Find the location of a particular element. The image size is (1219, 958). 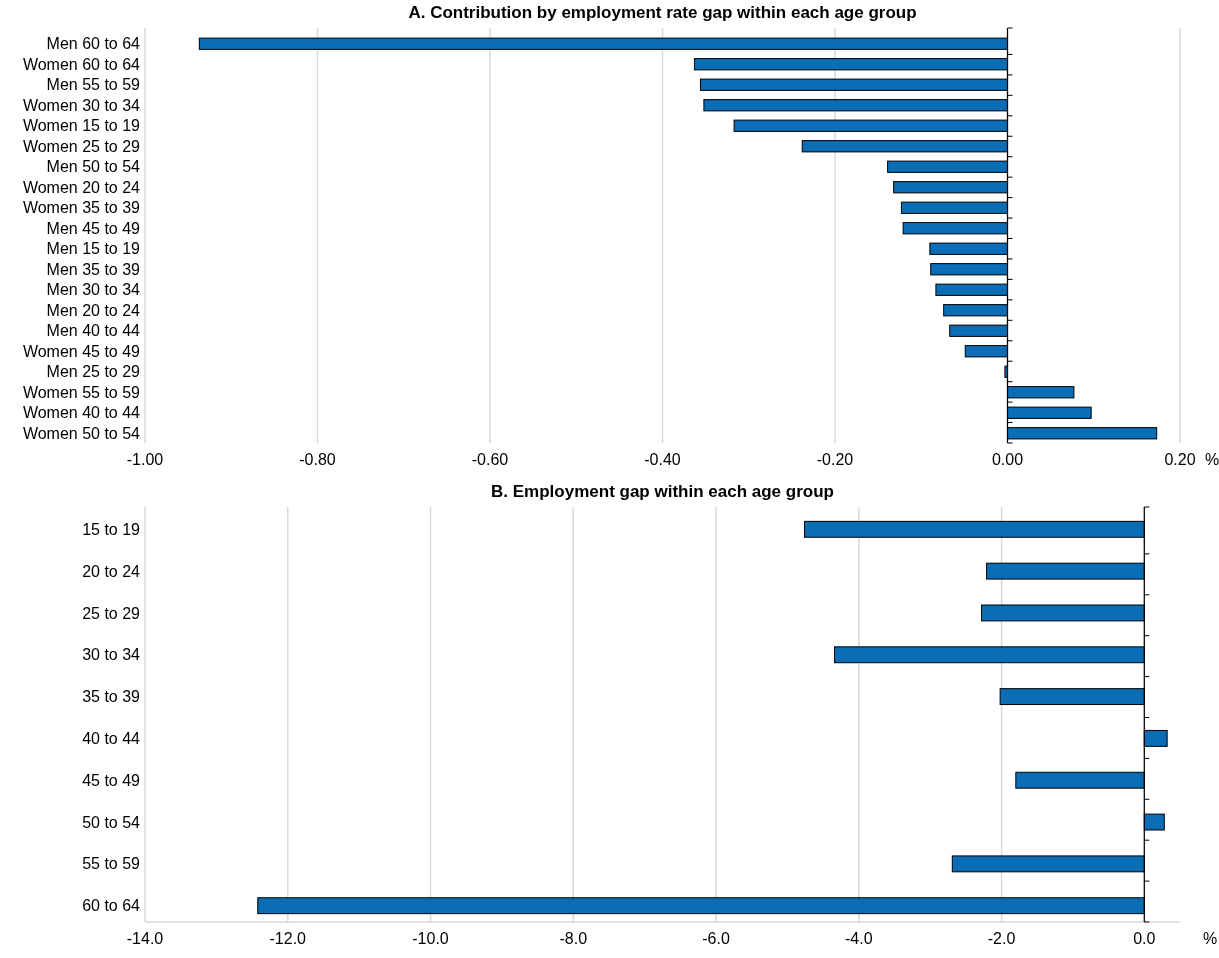

y-tick-label: 40 to 44 is located at coordinates (111, 739).